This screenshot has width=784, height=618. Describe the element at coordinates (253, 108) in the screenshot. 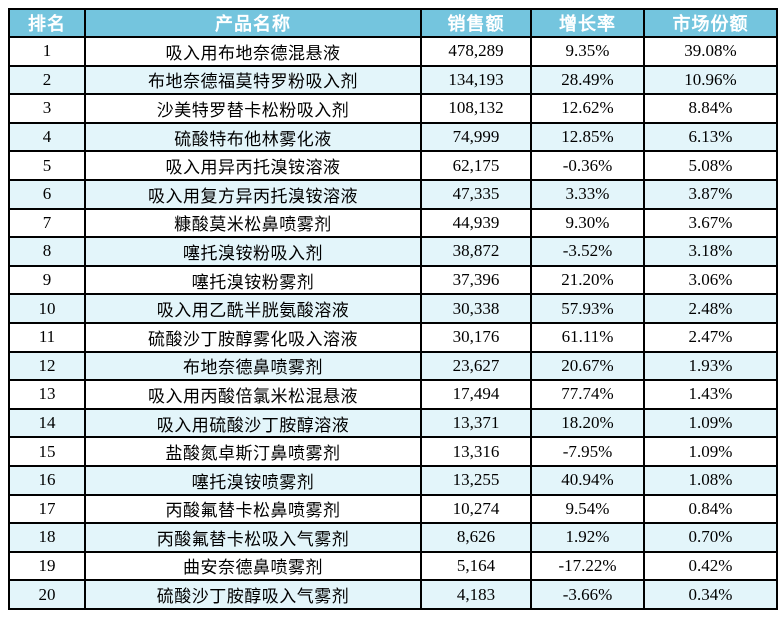

I see `product-name-cell: 沙美特罗替卡松粉吸入剂` at that location.